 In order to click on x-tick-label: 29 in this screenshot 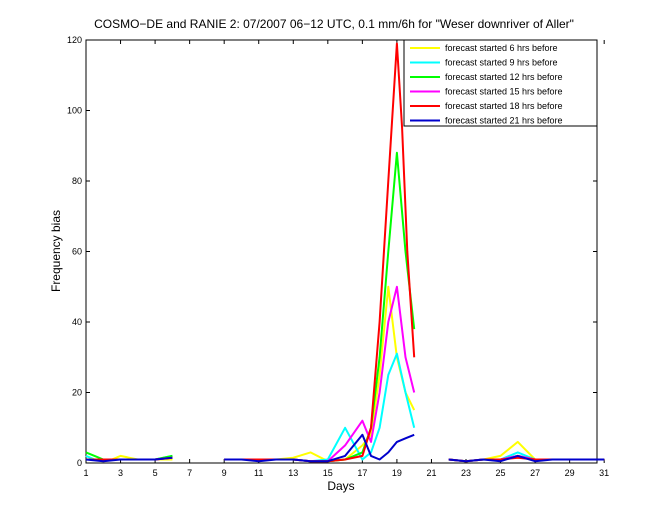, I will do `click(570, 473)`.